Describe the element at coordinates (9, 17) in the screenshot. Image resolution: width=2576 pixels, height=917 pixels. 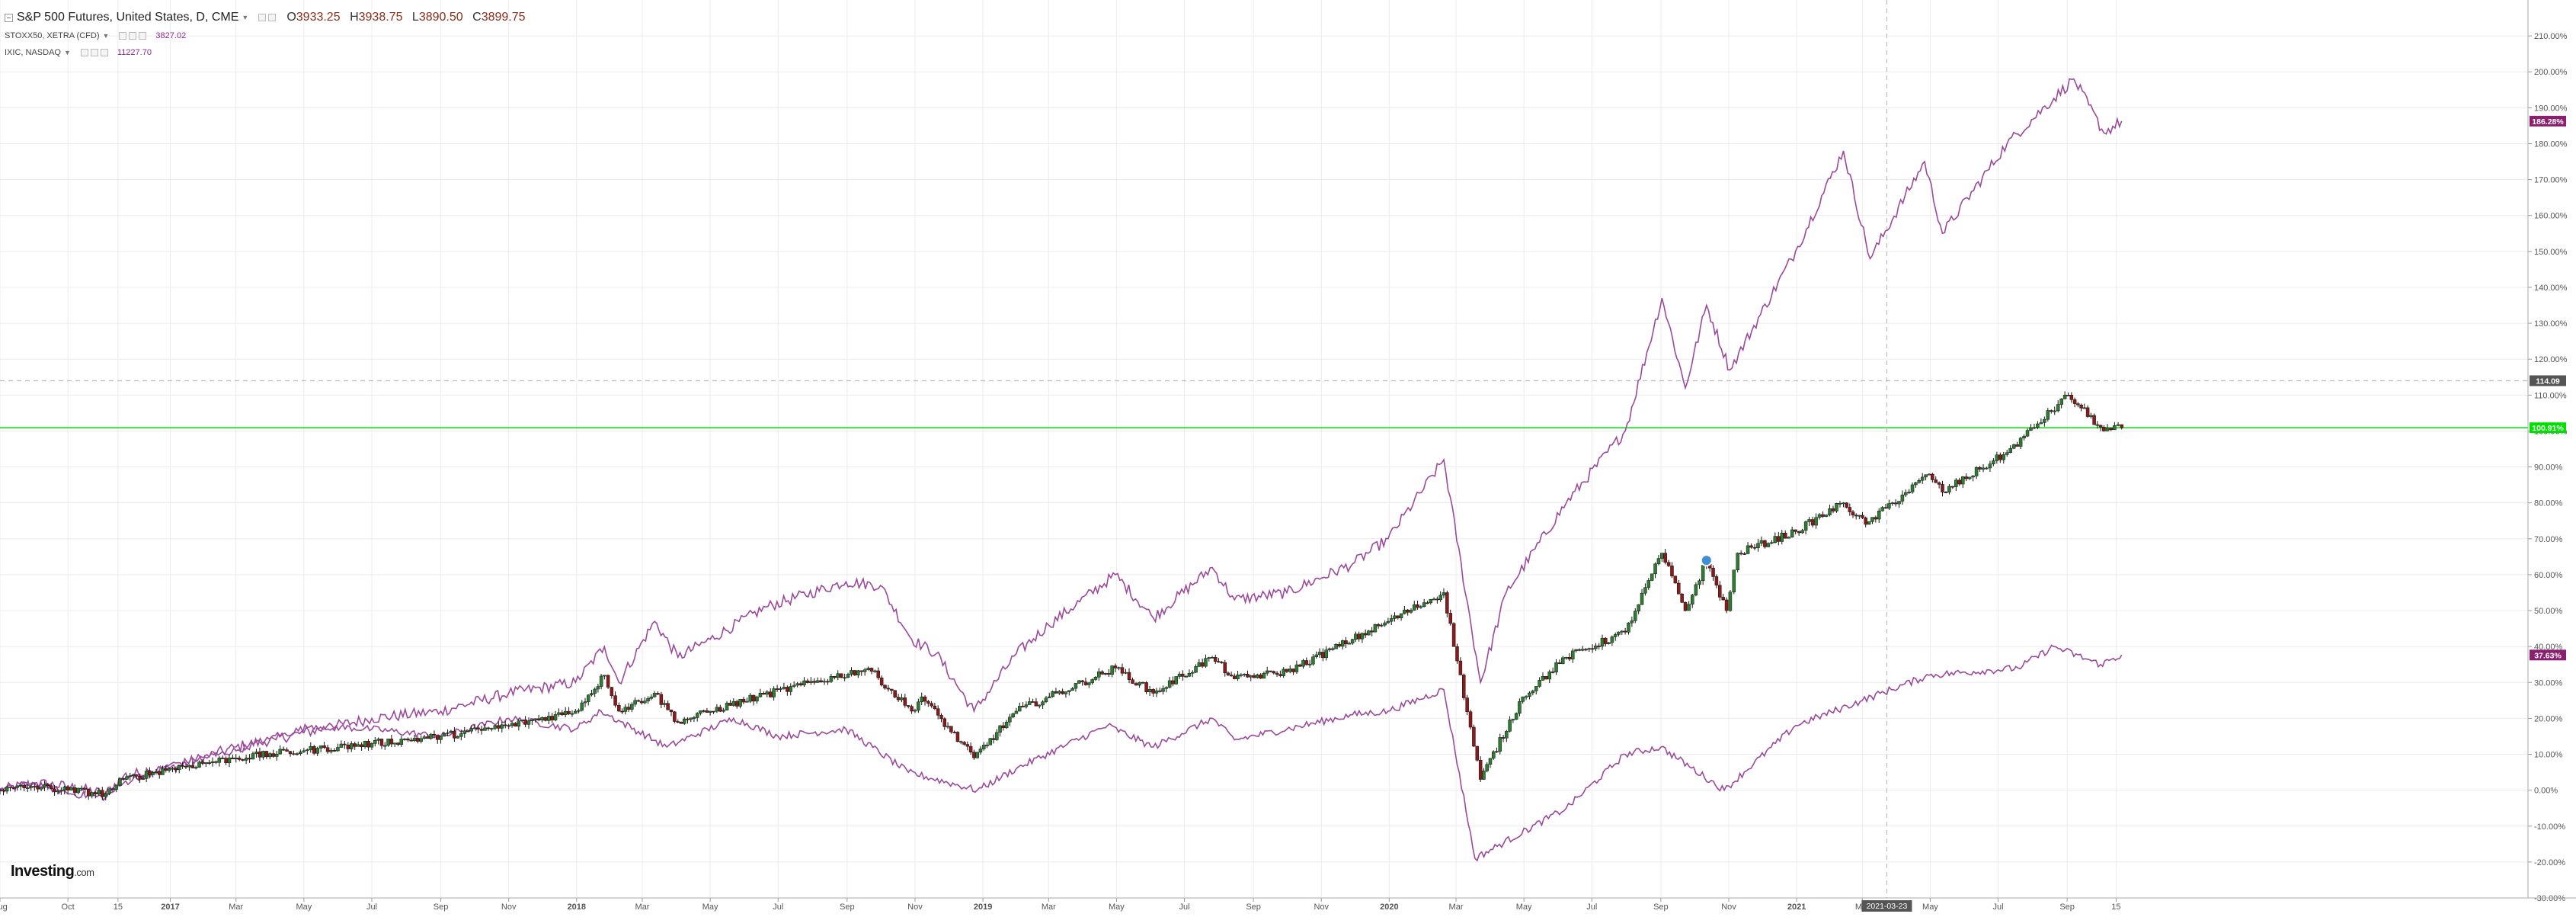
I see `legend-collapse-icon` at that location.